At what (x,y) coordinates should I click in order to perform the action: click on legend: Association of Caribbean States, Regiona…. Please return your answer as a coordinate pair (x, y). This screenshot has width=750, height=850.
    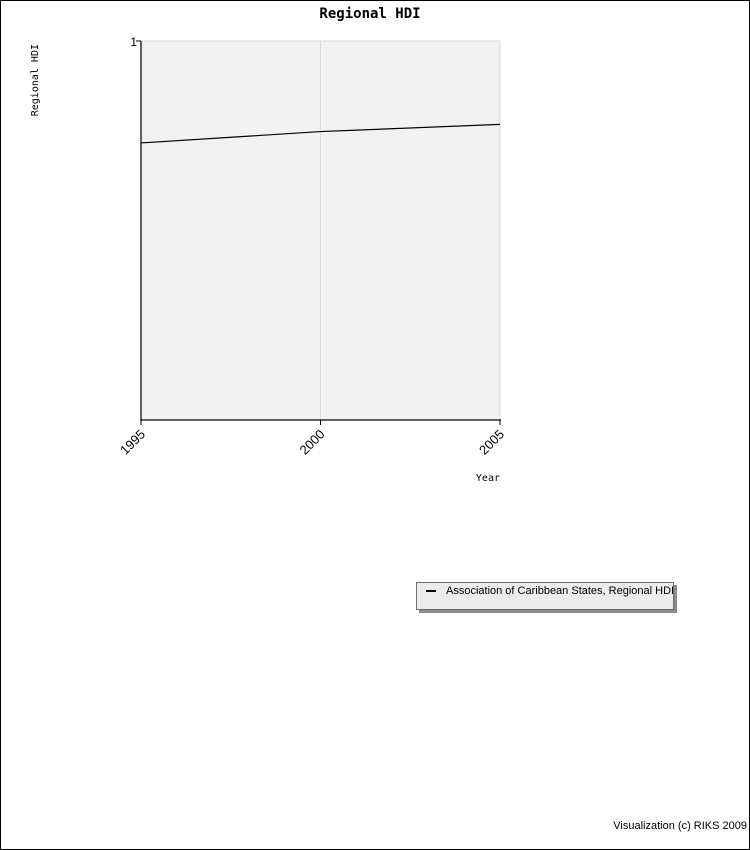
    Looking at the image, I should click on (545, 596).